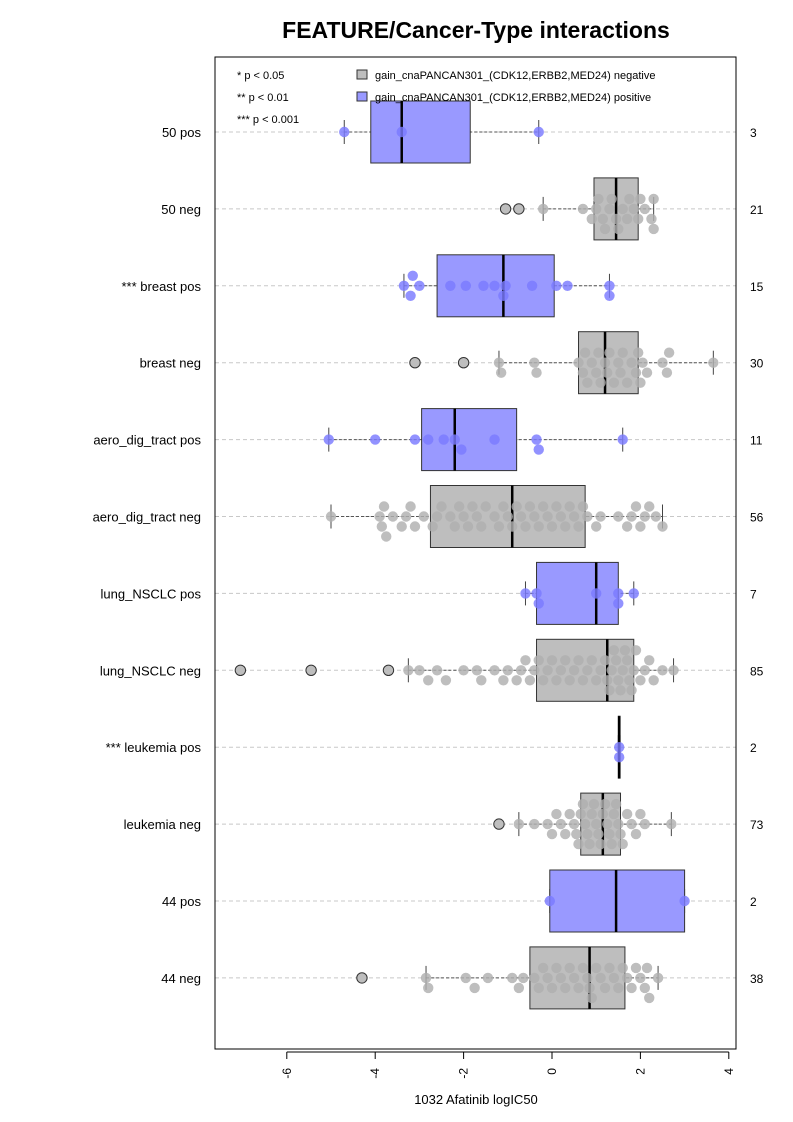  What do you see at coordinates (443, 286) in the screenshot?
I see `box-group: *** breast pos 15` at bounding box center [443, 286].